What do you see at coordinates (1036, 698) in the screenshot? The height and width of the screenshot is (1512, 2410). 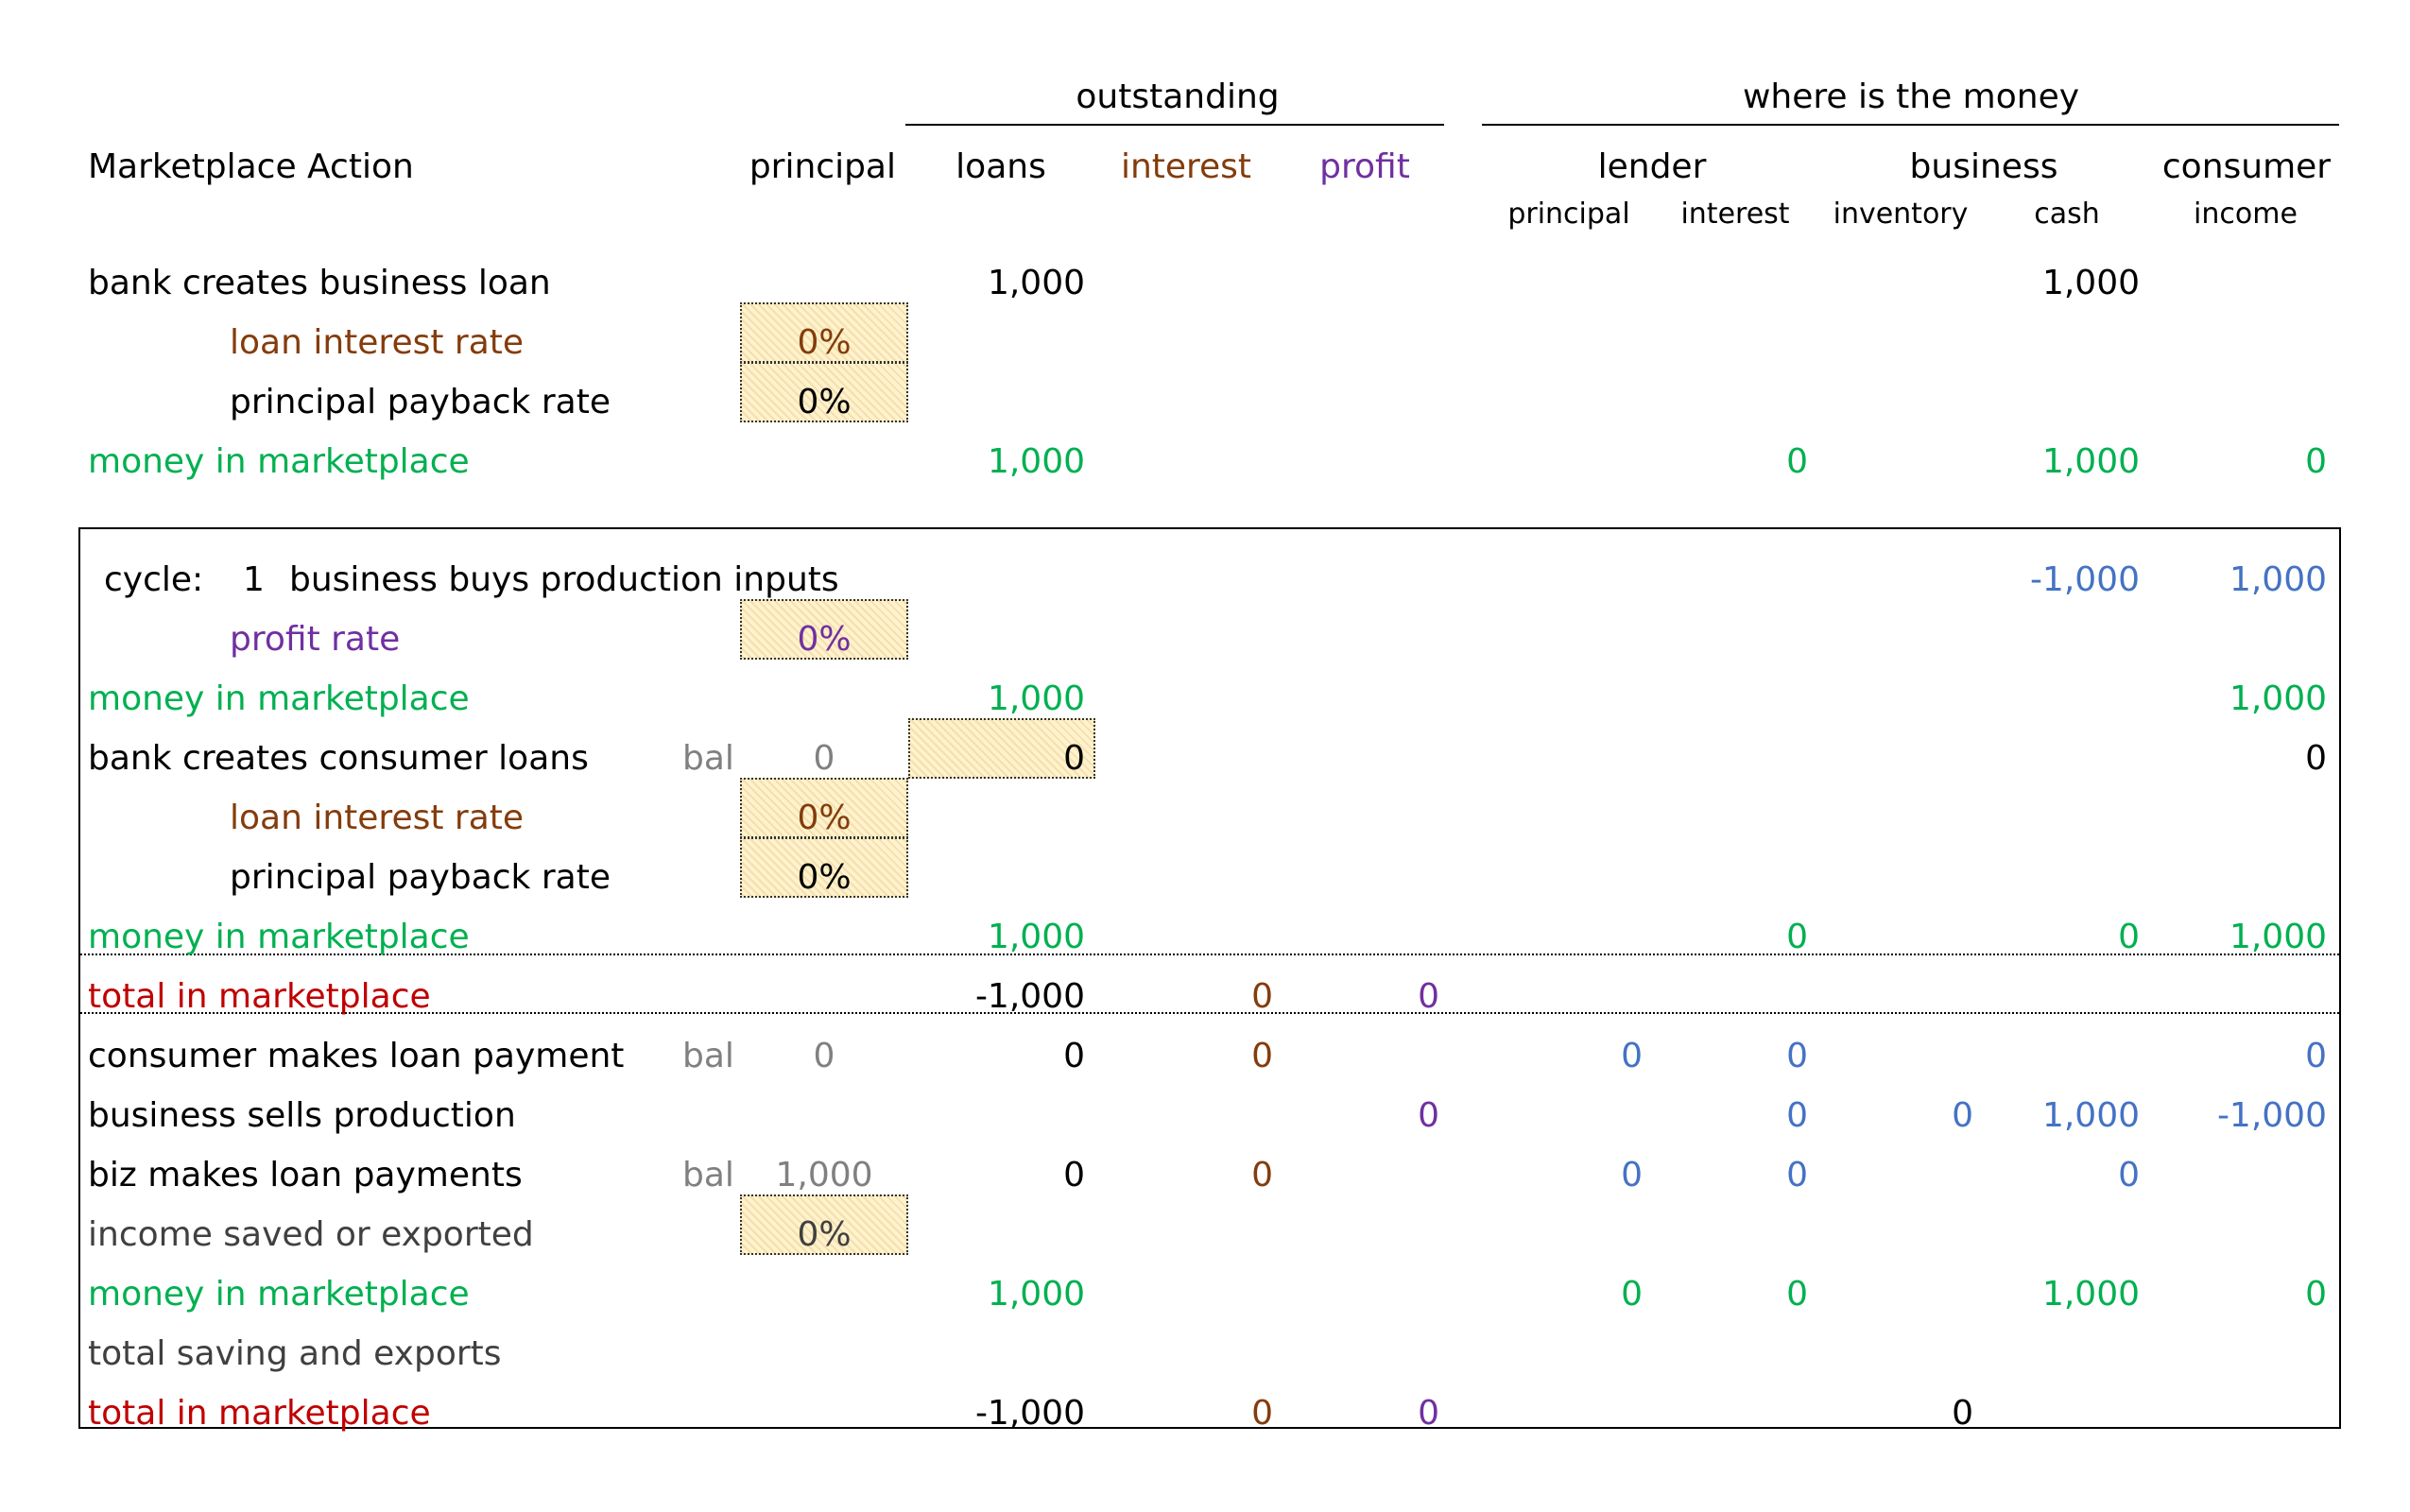 I see `money1-loans: 1,000` at bounding box center [1036, 698].